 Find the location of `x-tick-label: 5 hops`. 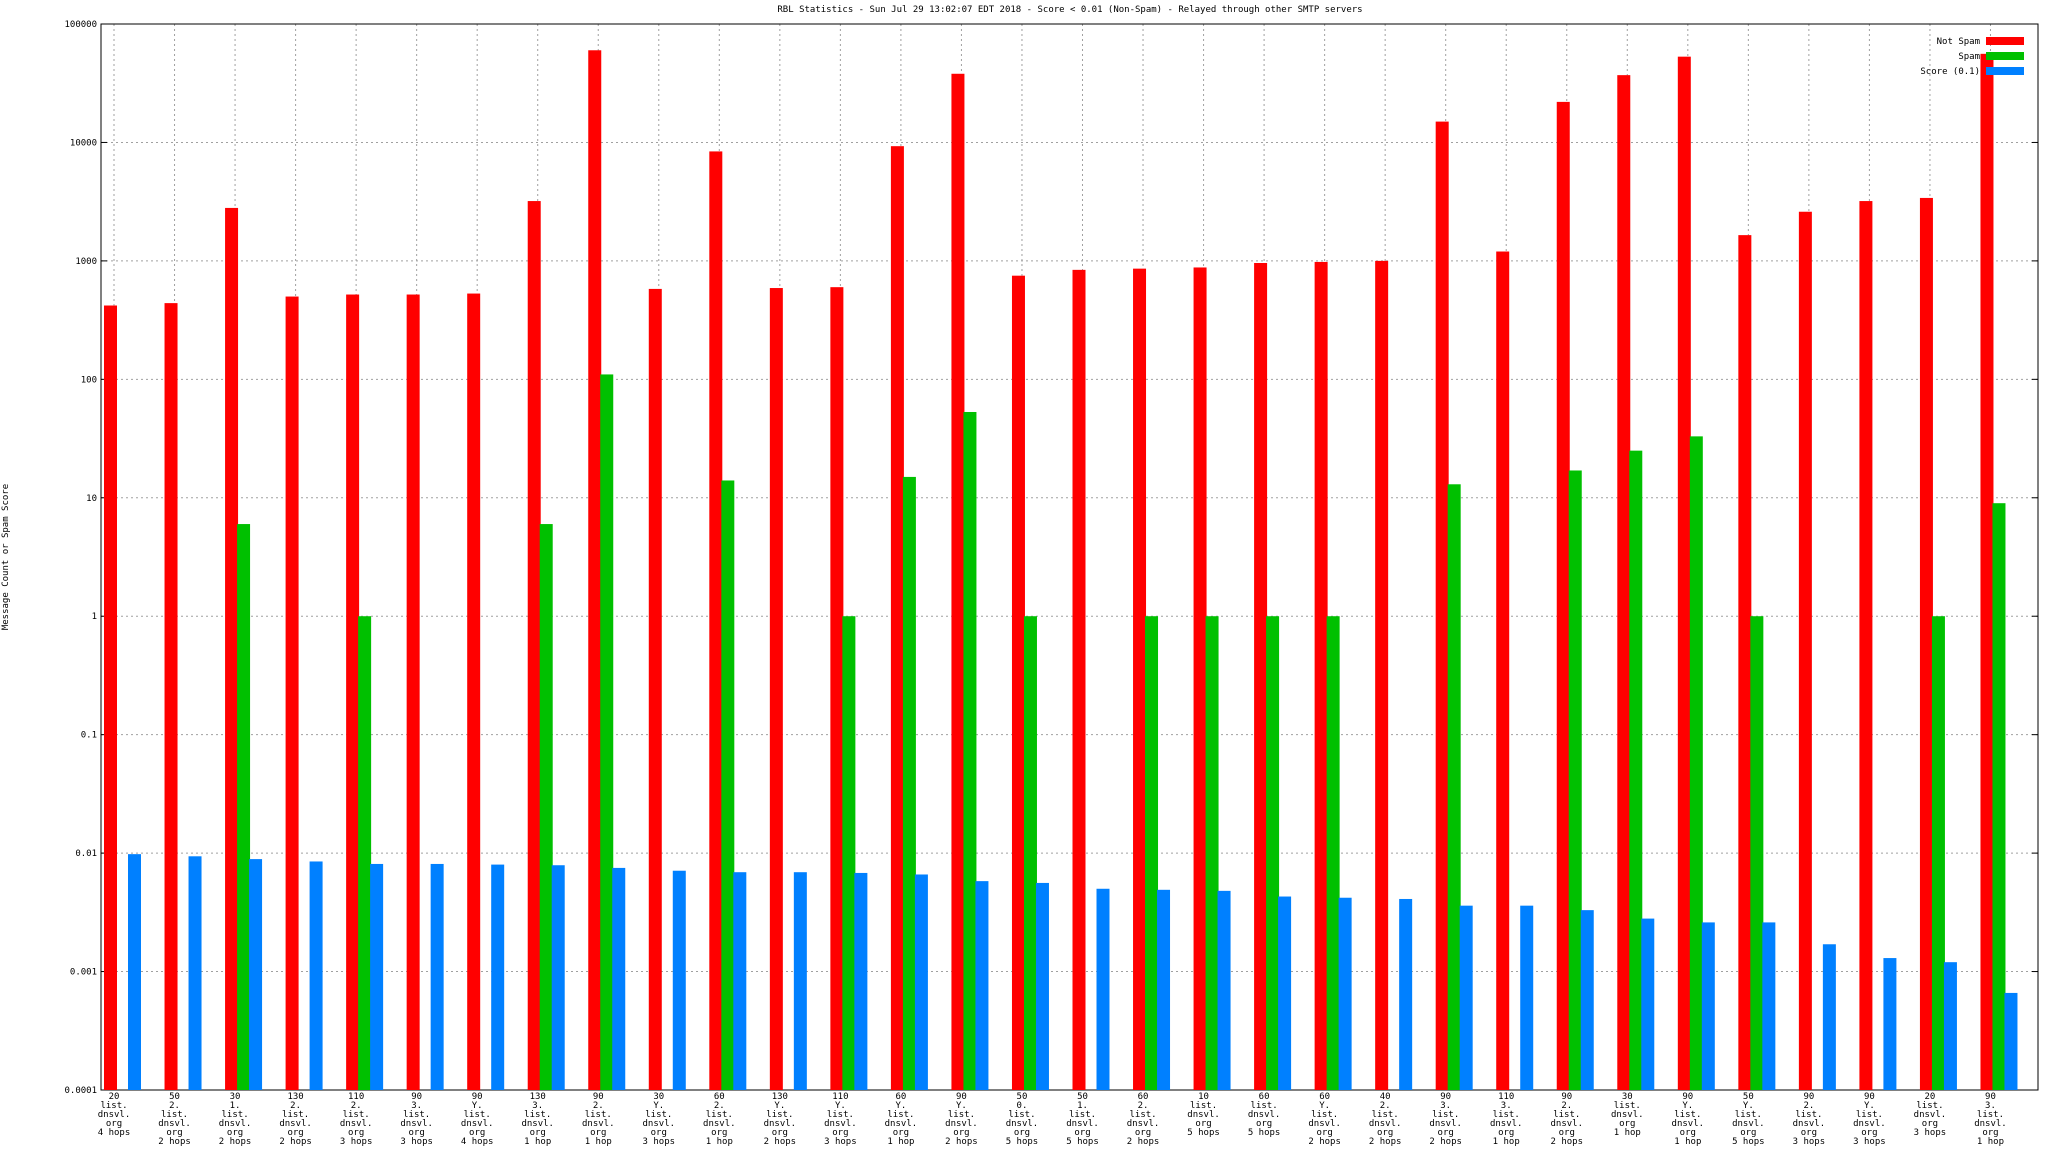

x-tick-label: 5 hops is located at coordinates (1022, 1142).